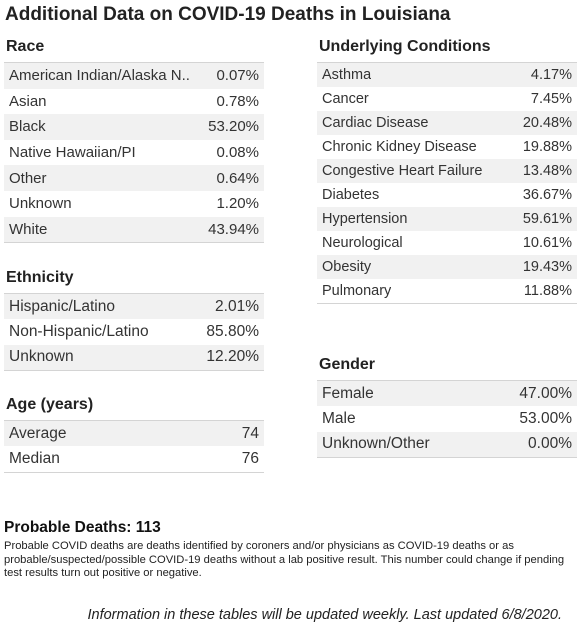  I want to click on table-row: Native Hawaiian/PI 0.08%, so click(134, 153).